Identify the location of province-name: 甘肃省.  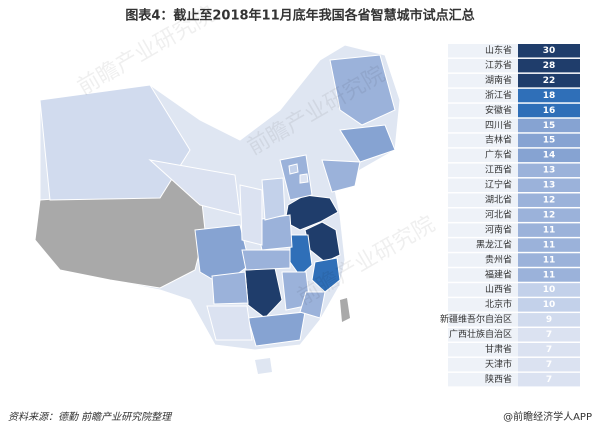
(498, 349).